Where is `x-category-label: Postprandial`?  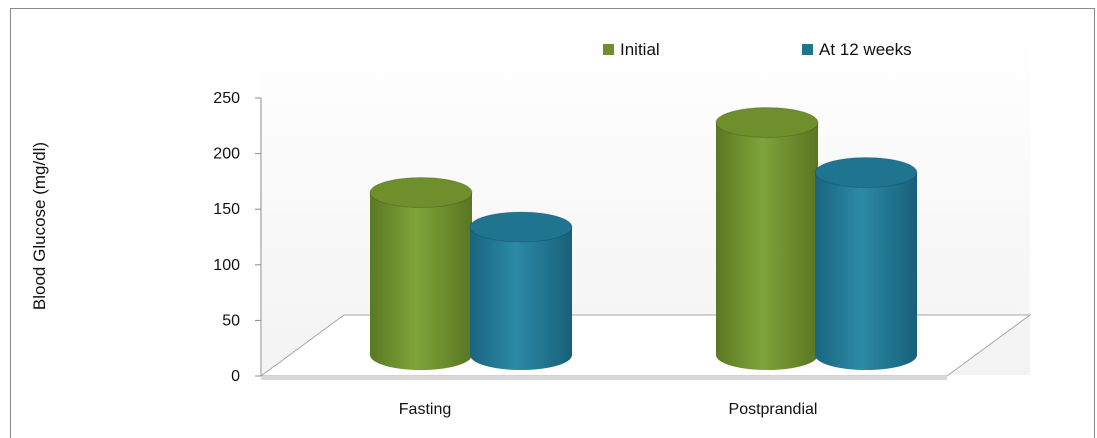 x-category-label: Postprandial is located at coordinates (773, 409).